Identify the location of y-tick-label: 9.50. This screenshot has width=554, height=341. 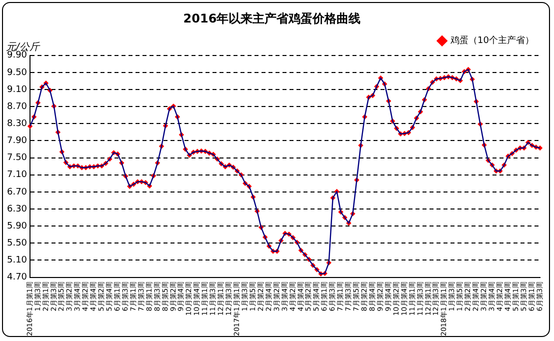
(17, 73).